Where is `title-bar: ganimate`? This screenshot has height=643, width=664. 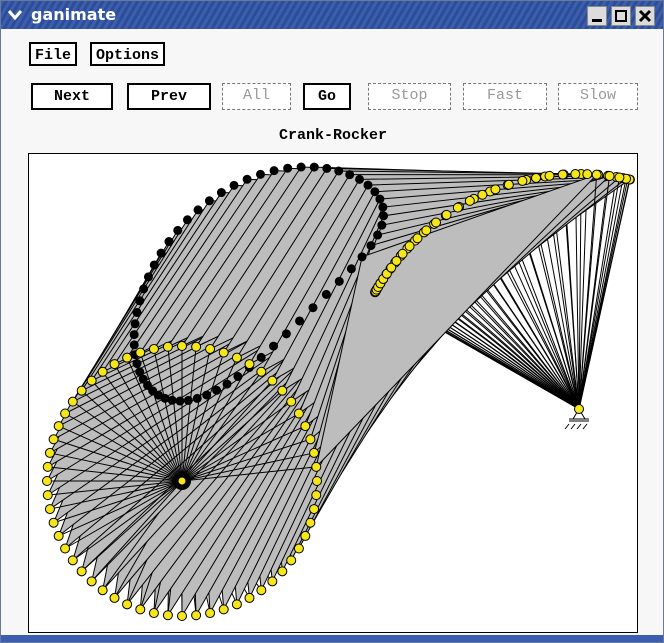 title-bar: ganimate is located at coordinates (332, 15).